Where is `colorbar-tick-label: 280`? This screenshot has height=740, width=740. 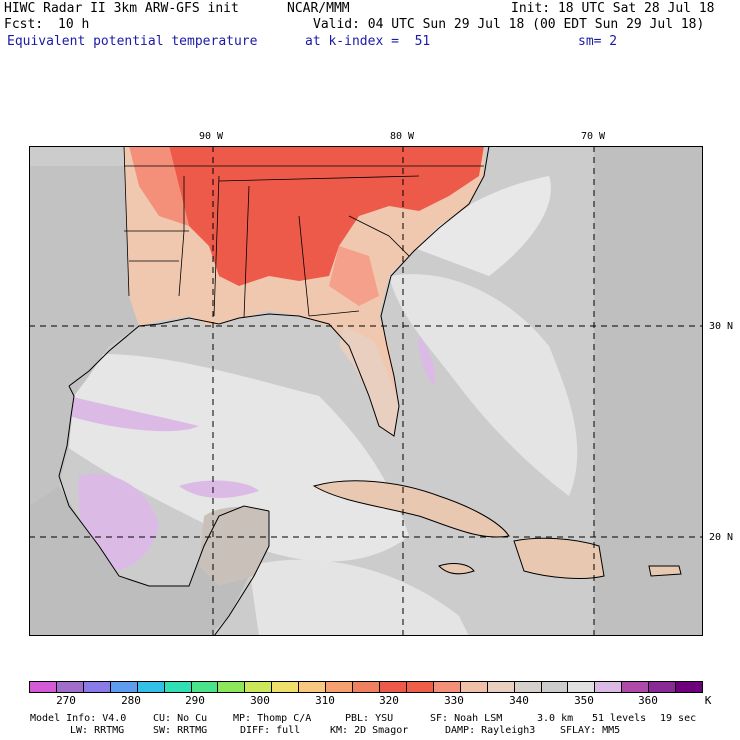 colorbar-tick-label: 280 is located at coordinates (131, 700).